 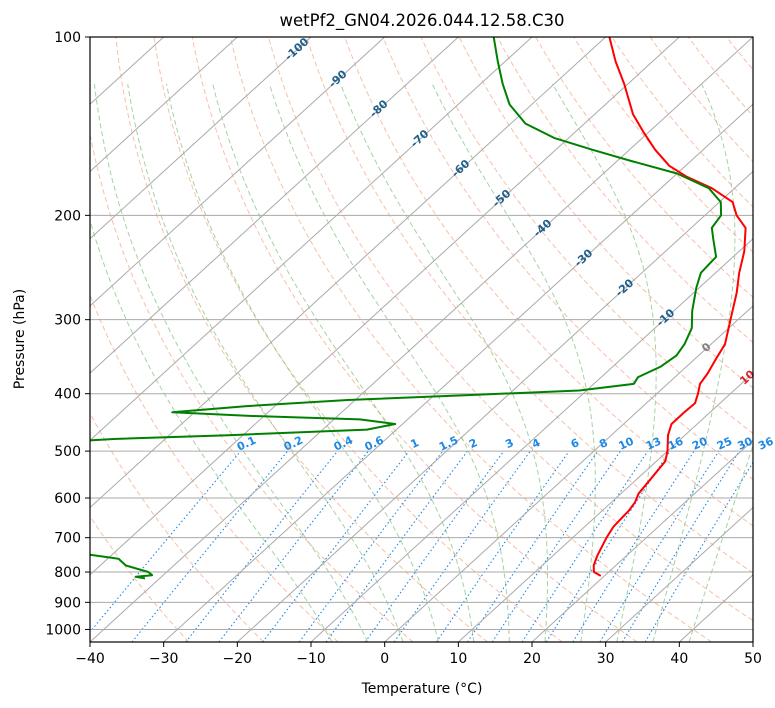 I want to click on mixing-ratio-label: 10, so click(x=627, y=443).